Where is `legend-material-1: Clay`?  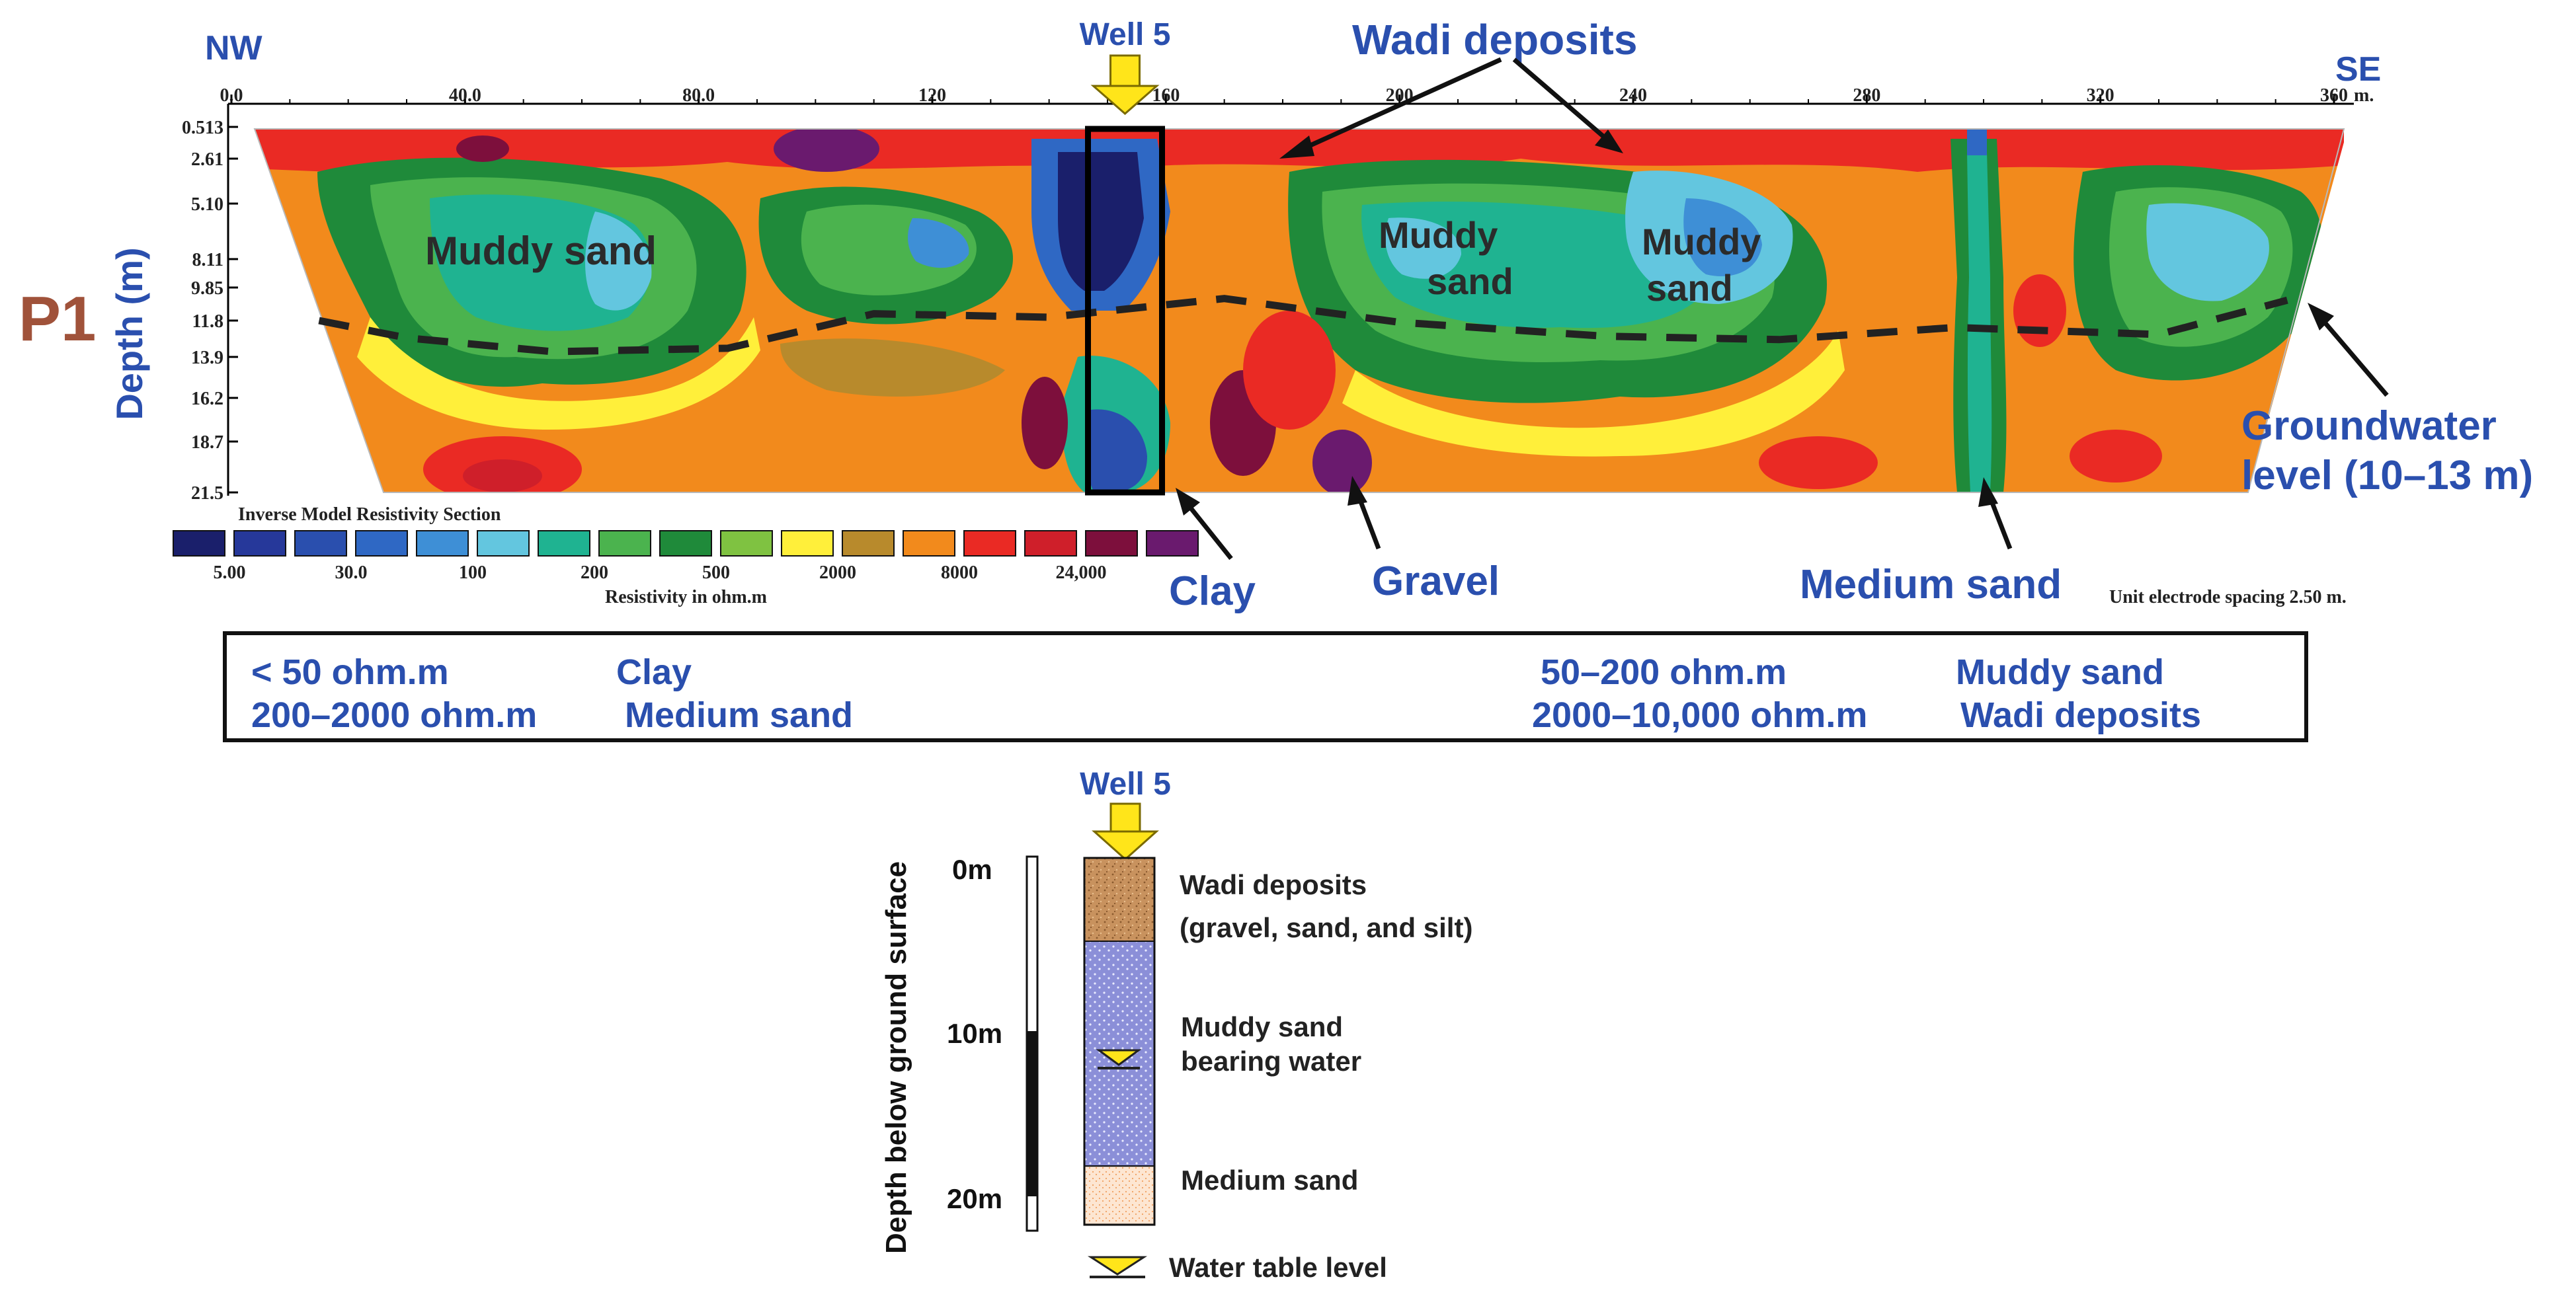 legend-material-1: Clay is located at coordinates (654, 672).